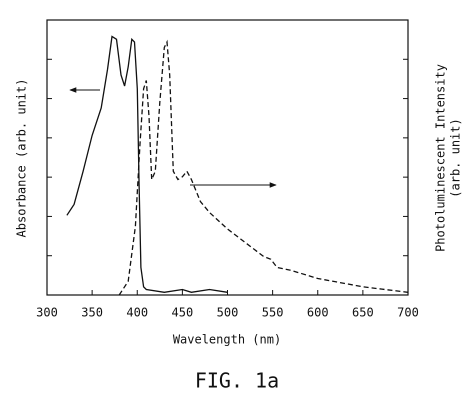  I want to click on figure-title: FIG. 1a, so click(237, 381).